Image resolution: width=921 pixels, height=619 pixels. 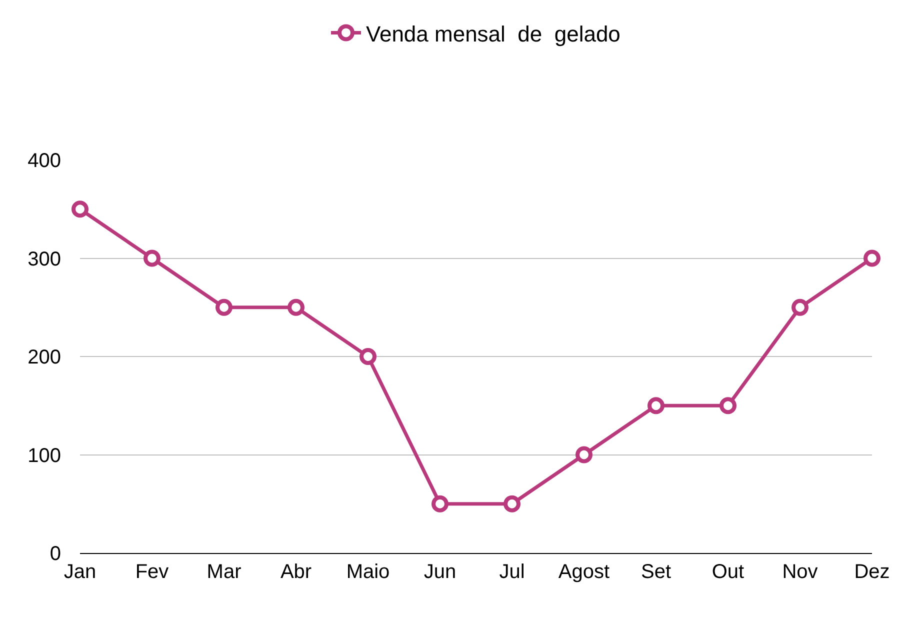 I want to click on y-tick-label: 300, so click(x=44, y=259).